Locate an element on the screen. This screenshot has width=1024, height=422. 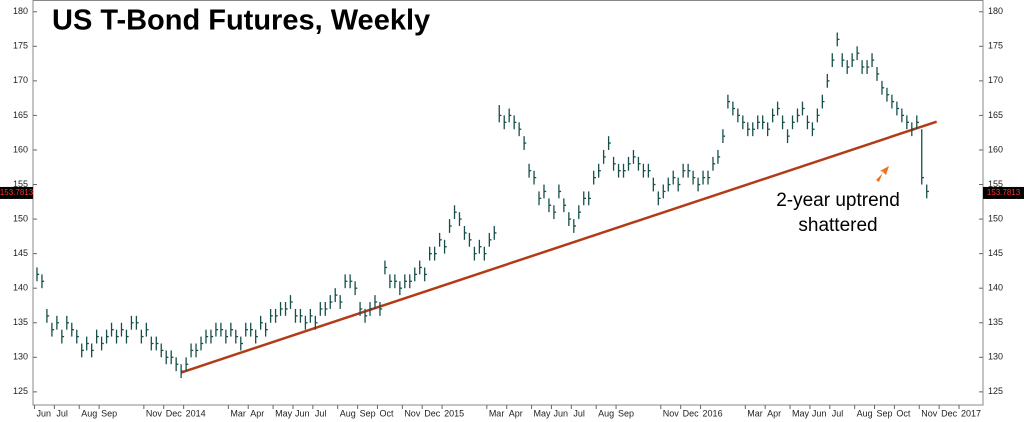
x-tick-label: 2015 is located at coordinates (454, 413).